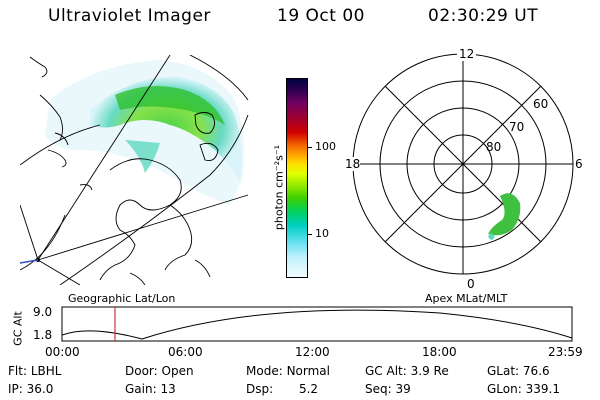  I want to click on date-label: 19 Oct 00, so click(321, 16).